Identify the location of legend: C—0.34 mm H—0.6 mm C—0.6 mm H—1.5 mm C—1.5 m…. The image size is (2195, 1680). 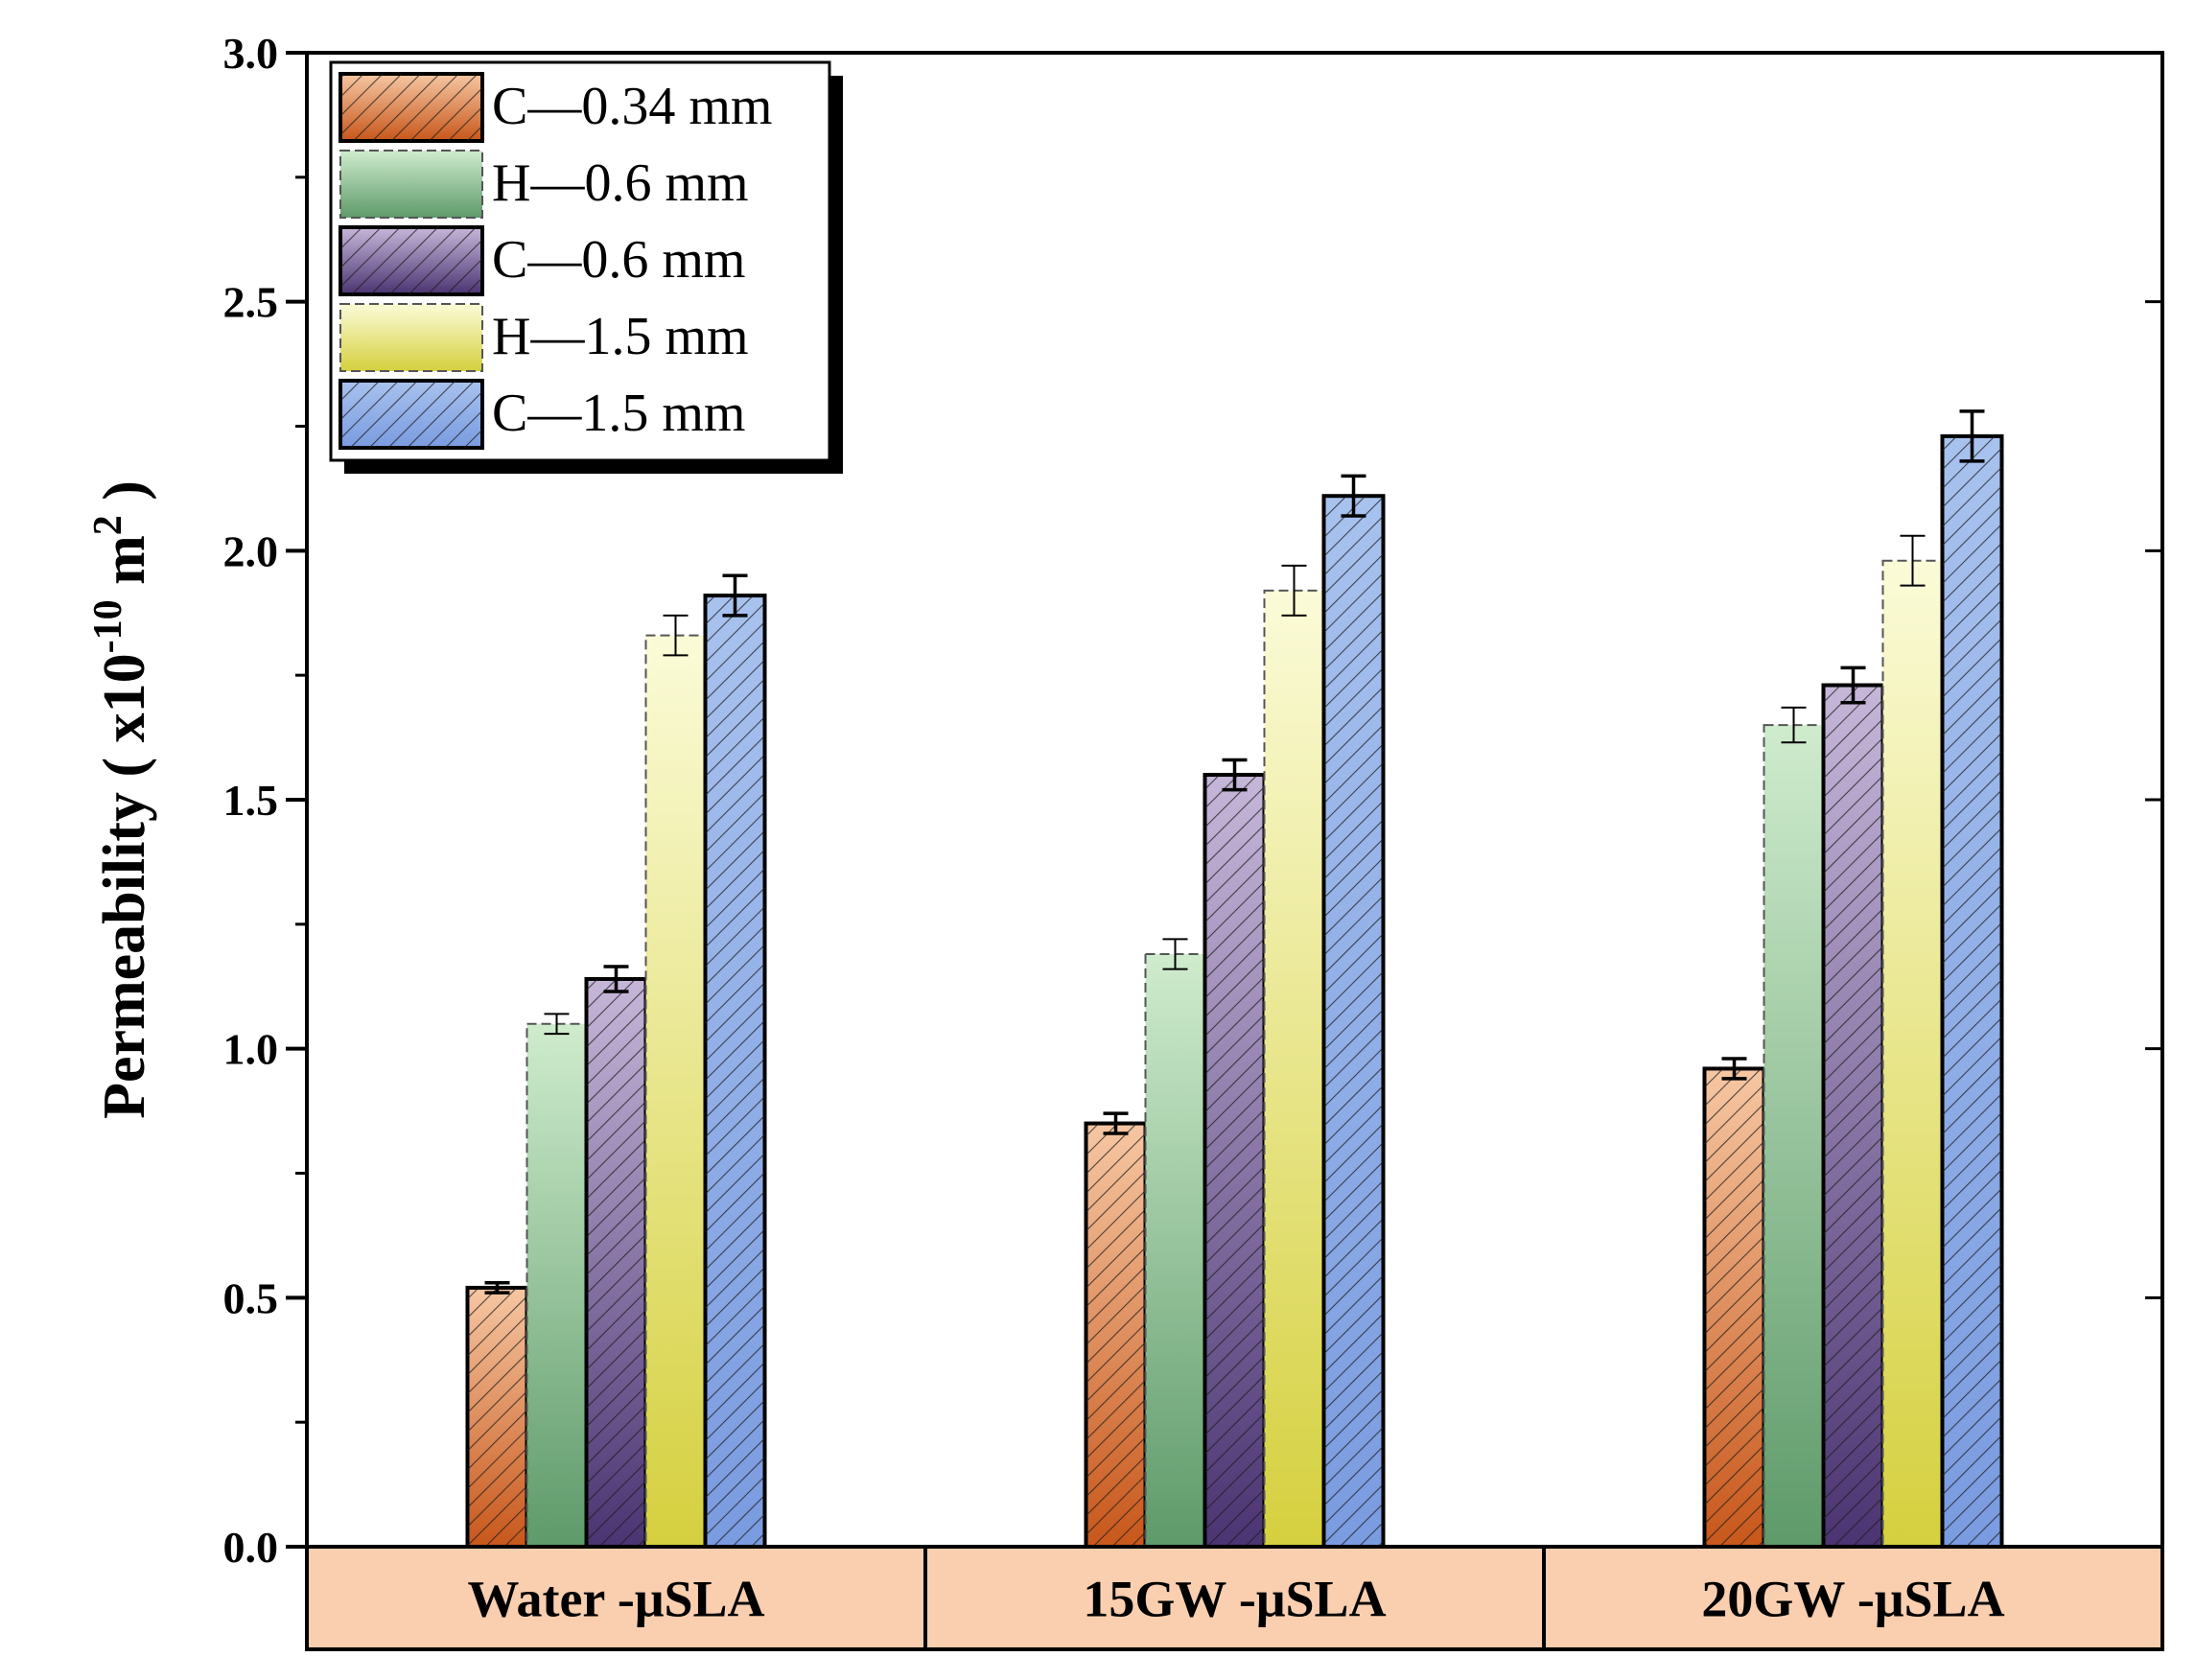
(586, 267).